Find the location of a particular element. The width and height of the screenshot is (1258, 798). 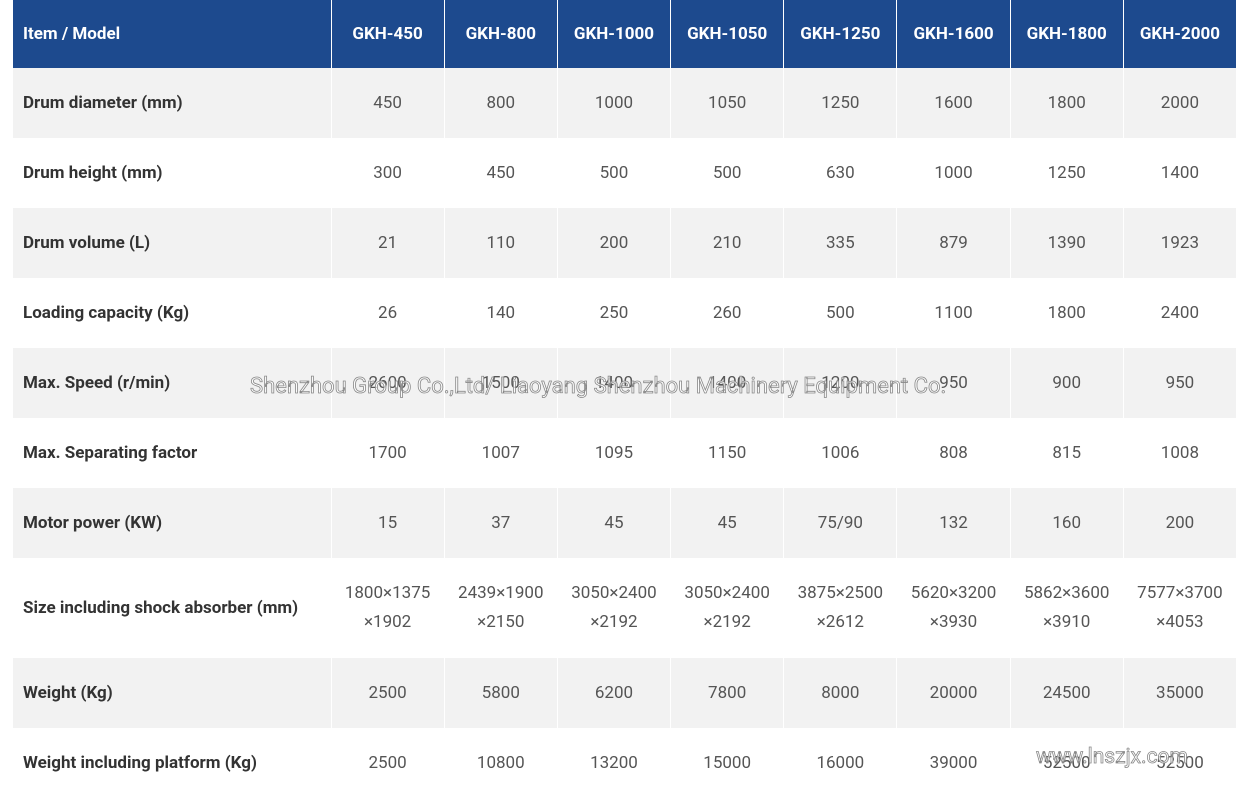

cell-line: 2439×1900 is located at coordinates (501, 593).